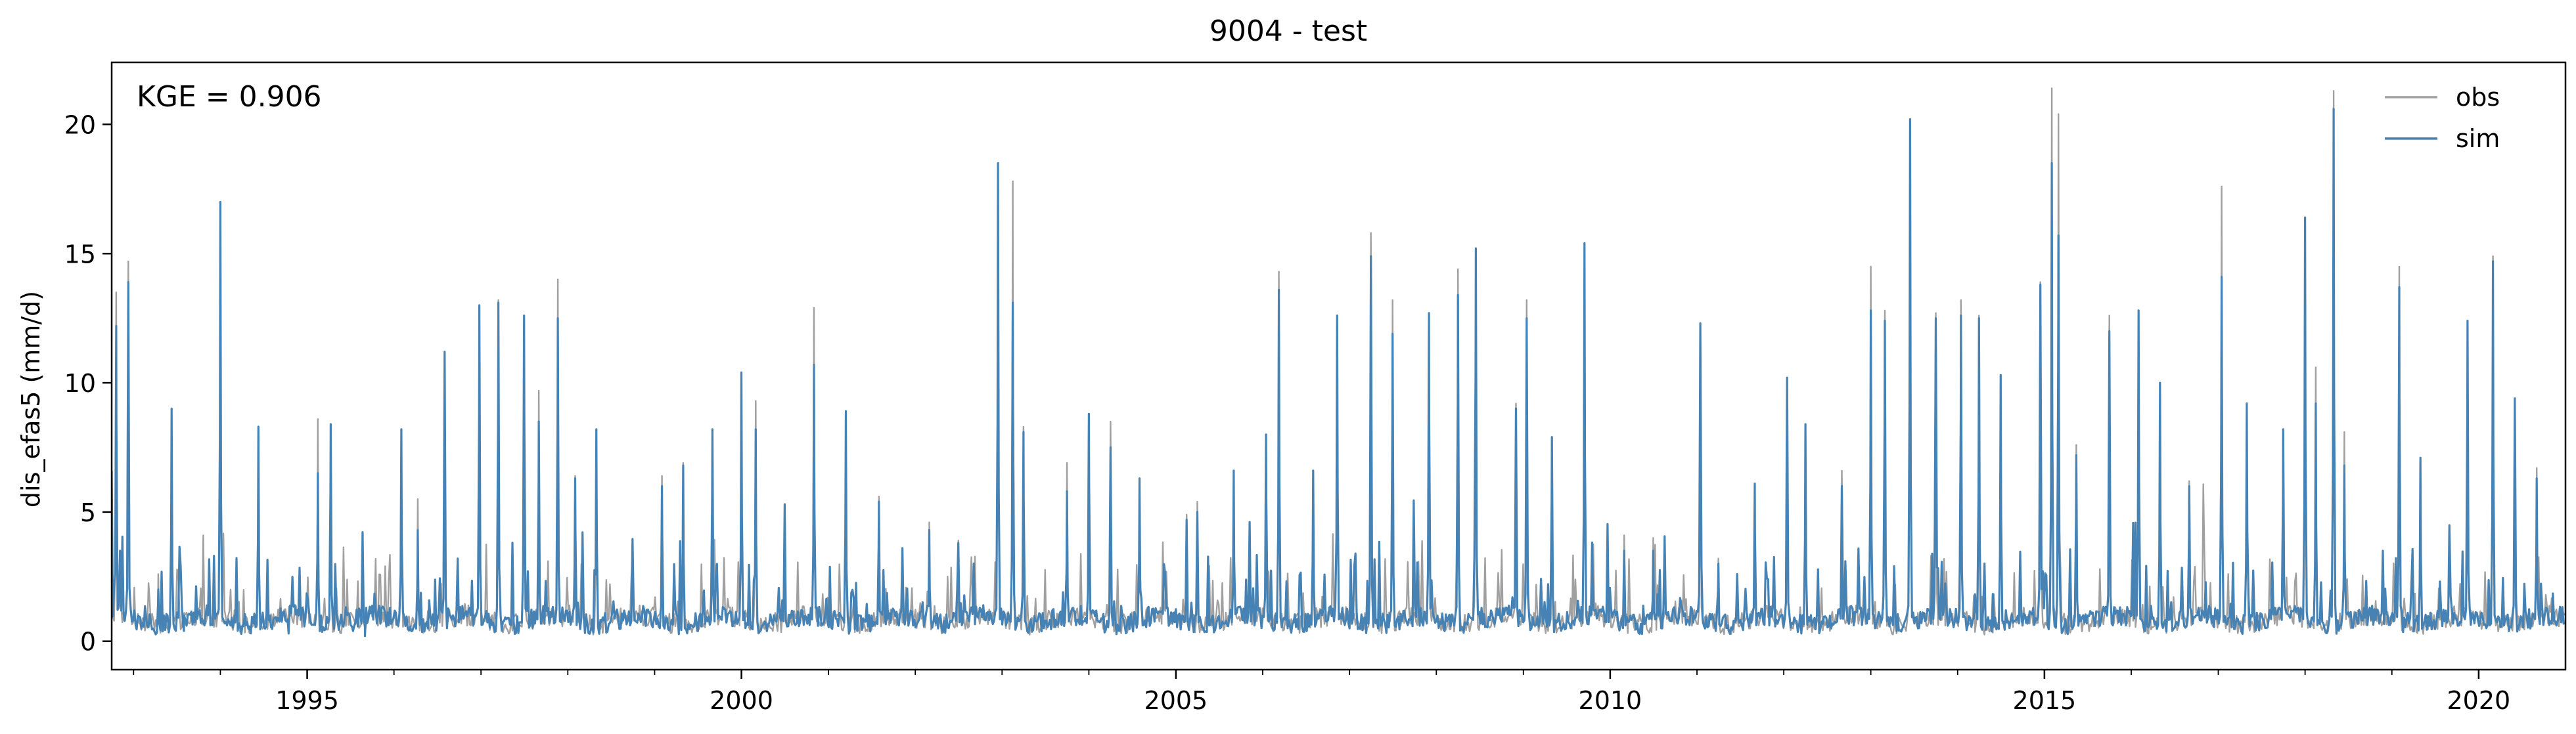 Image resolution: width=2576 pixels, height=734 pixels. What do you see at coordinates (2479, 700) in the screenshot?
I see `x-tick-label: 2020` at bounding box center [2479, 700].